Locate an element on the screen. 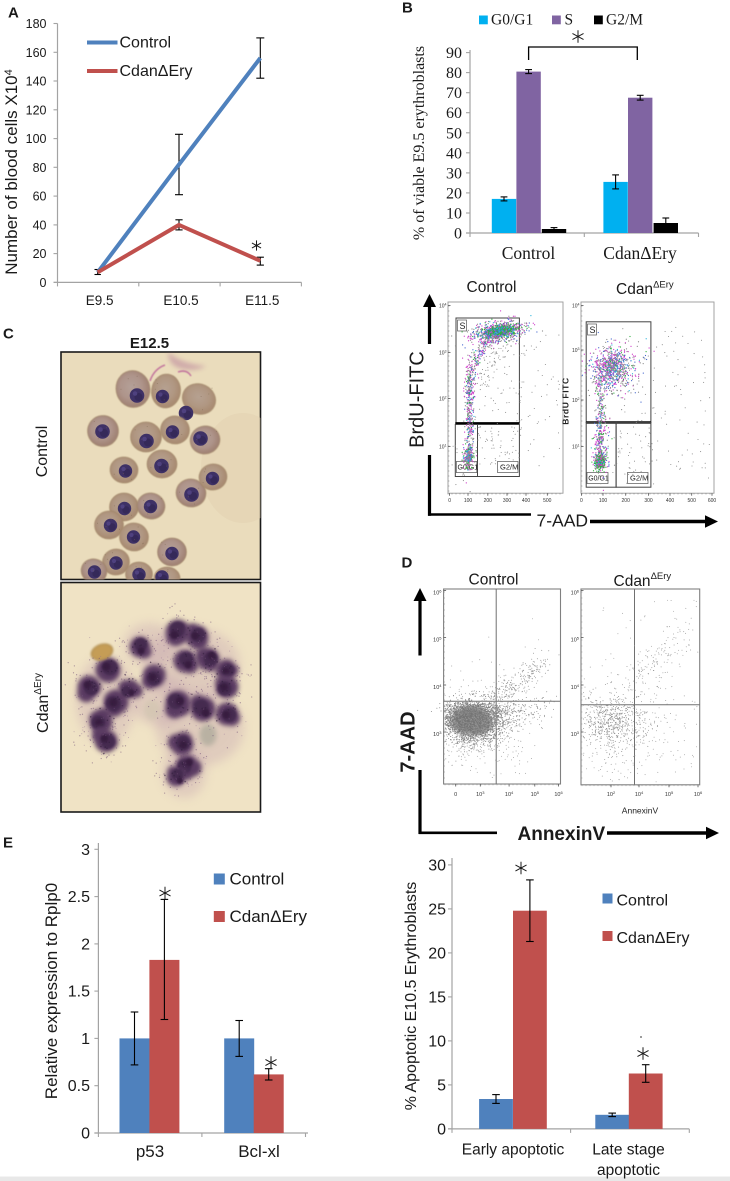  svg-text: p53 is located at coordinates (150, 1151).